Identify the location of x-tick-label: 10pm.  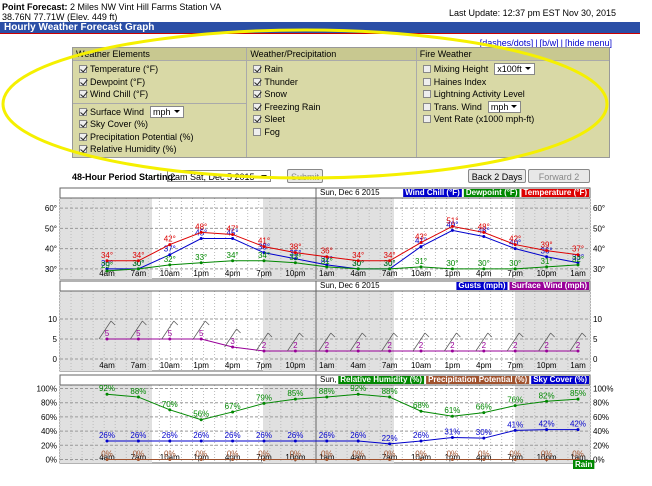
(547, 273).